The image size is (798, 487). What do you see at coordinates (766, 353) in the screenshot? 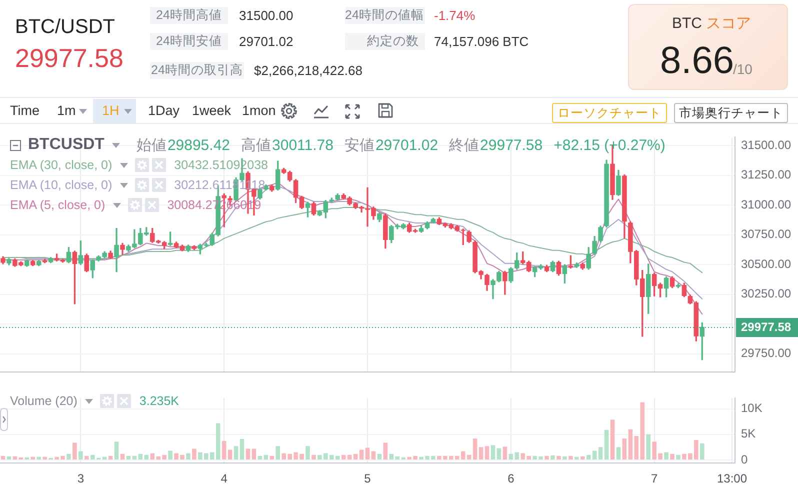
I see `y-tick-label: 29750.00` at bounding box center [766, 353].